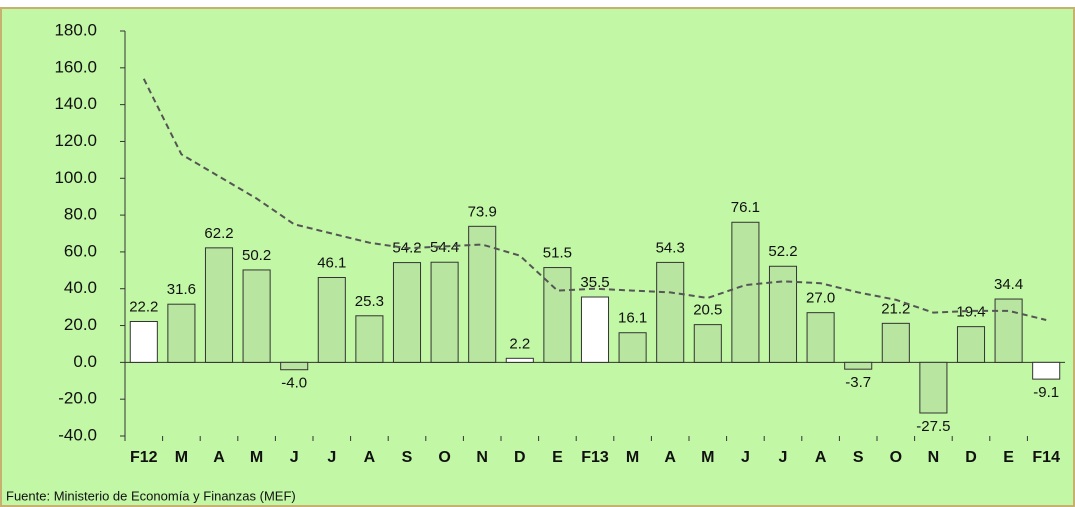  I want to click on y-tick-label: 140.0, so click(75, 103).